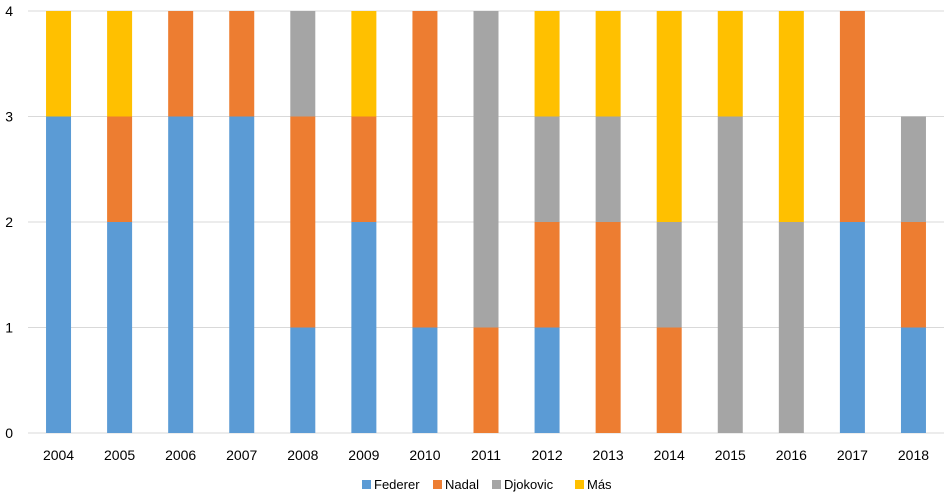 Image resolution: width=944 pixels, height=501 pixels. Describe the element at coordinates (486, 169) in the screenshot. I see `bar-djokovic-2011` at that location.